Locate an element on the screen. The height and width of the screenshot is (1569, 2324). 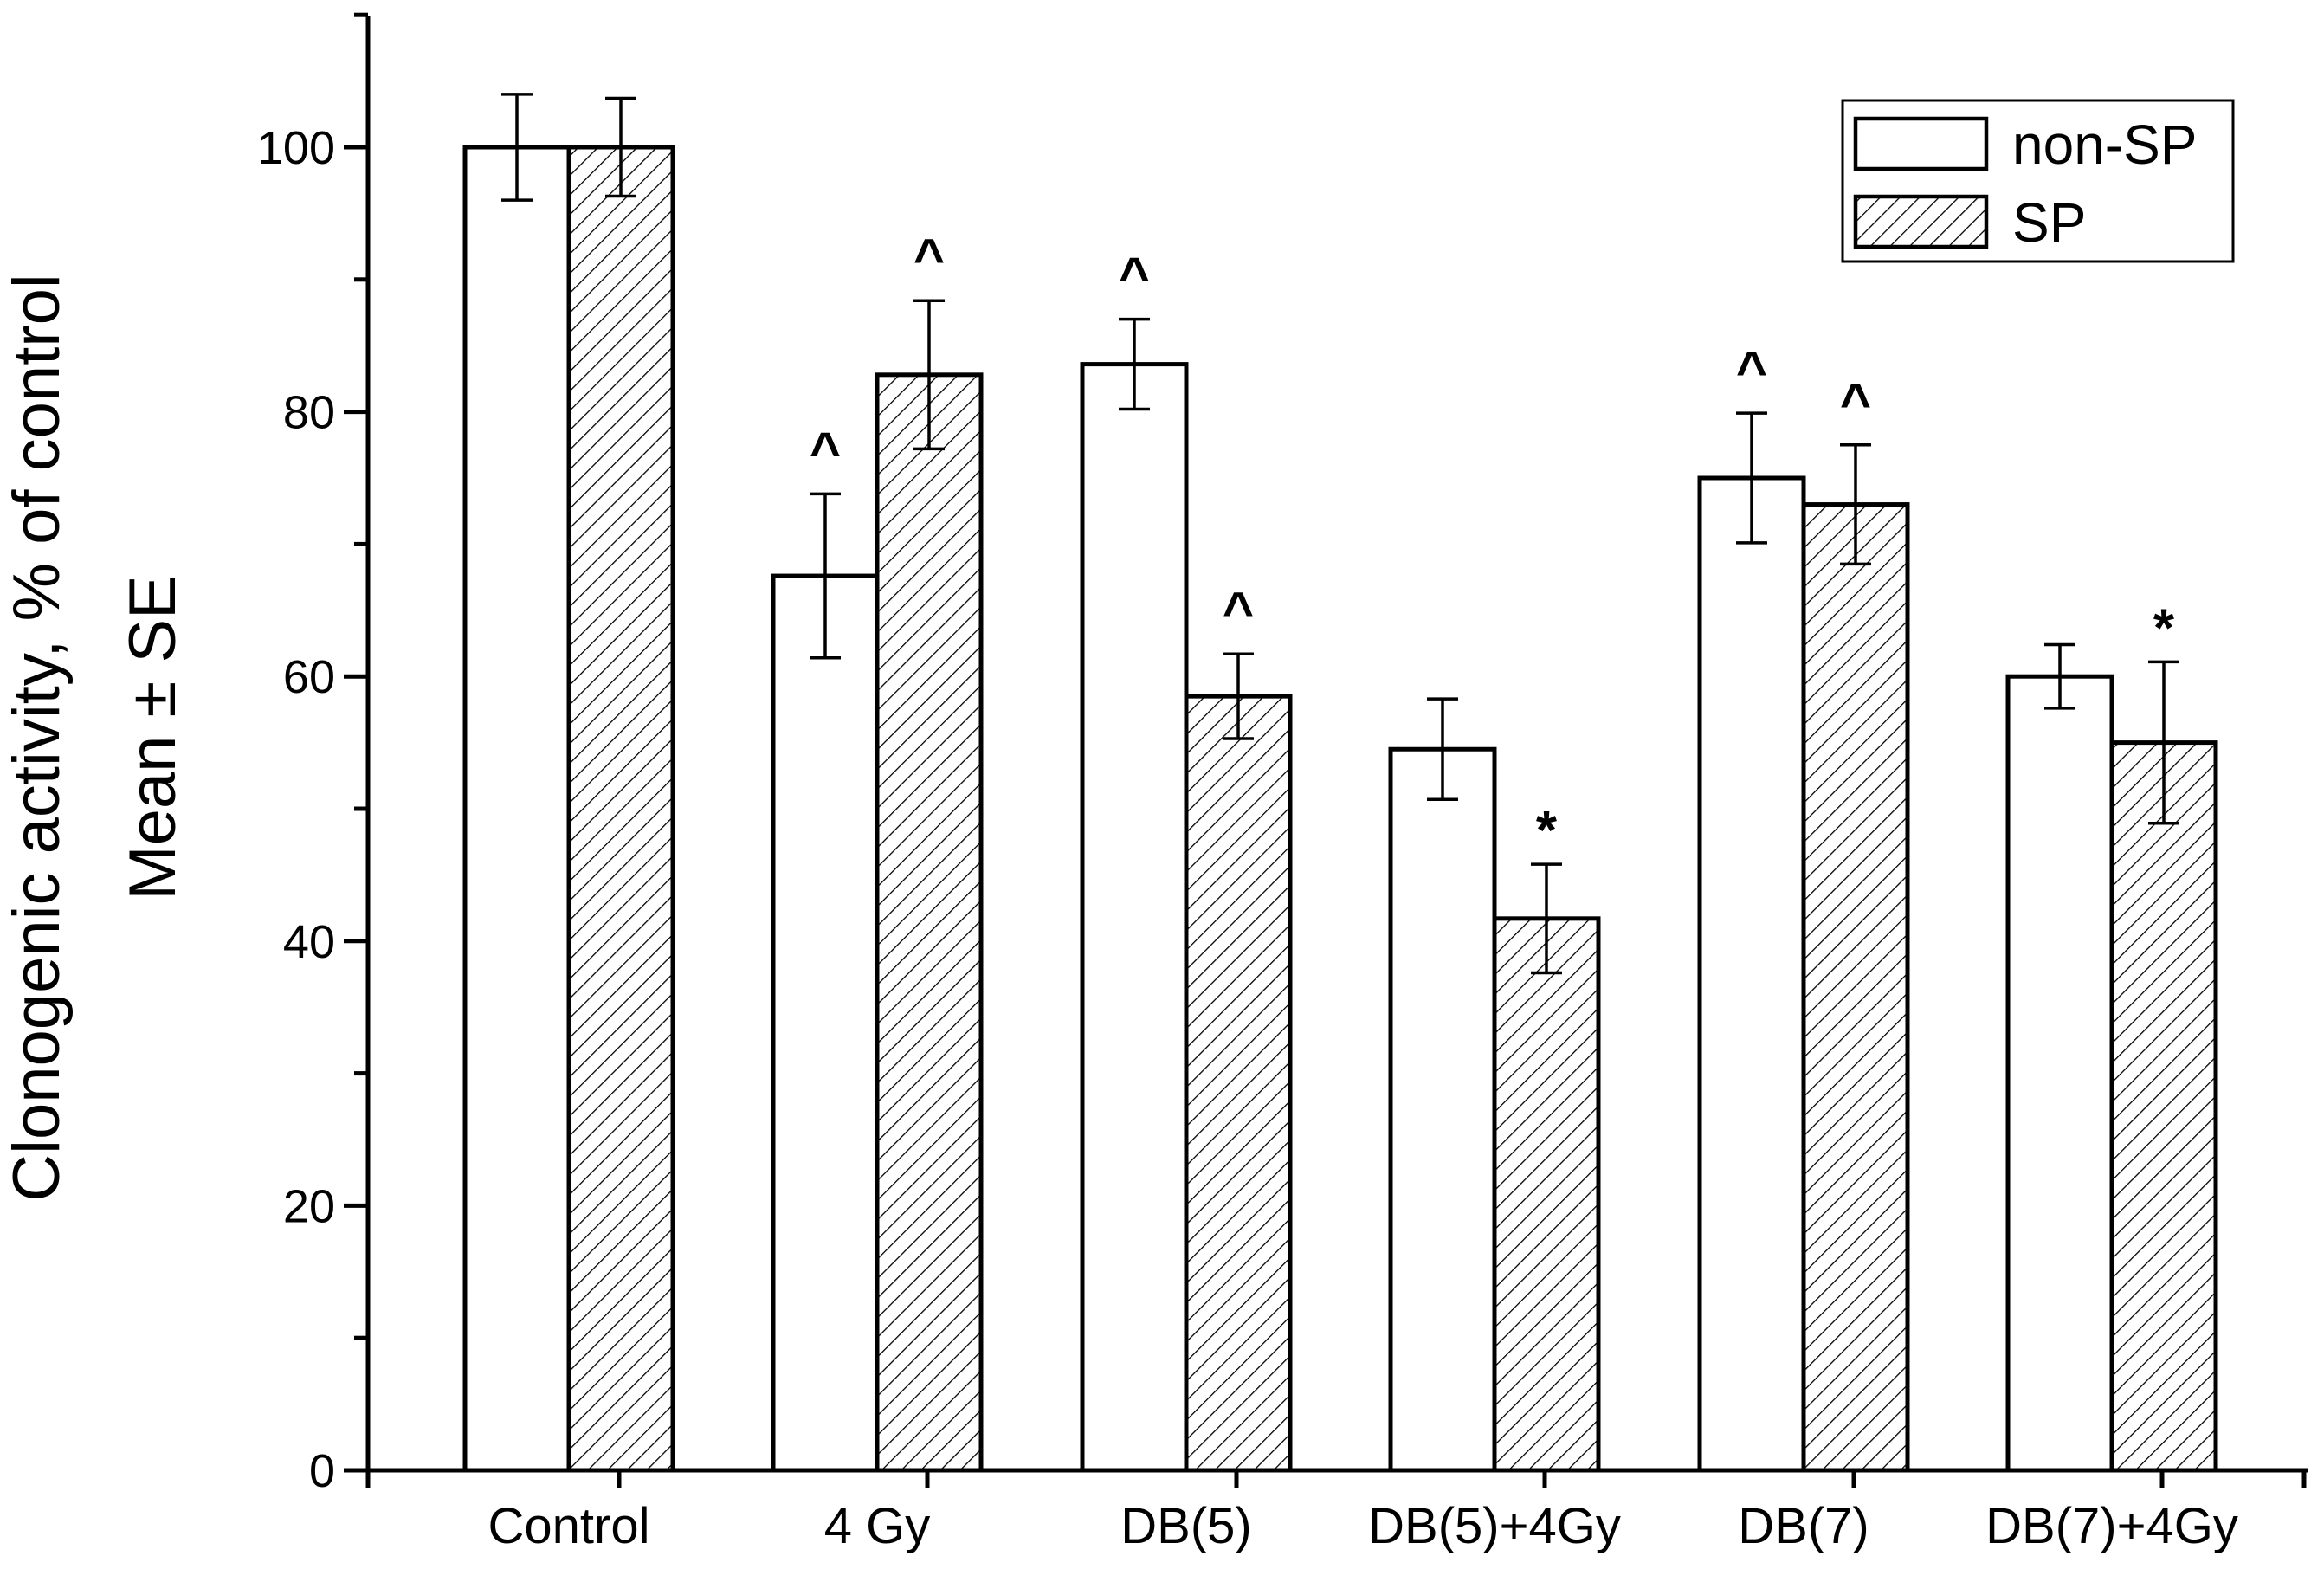
y-tick-label-20: 20 is located at coordinates (309, 1206).